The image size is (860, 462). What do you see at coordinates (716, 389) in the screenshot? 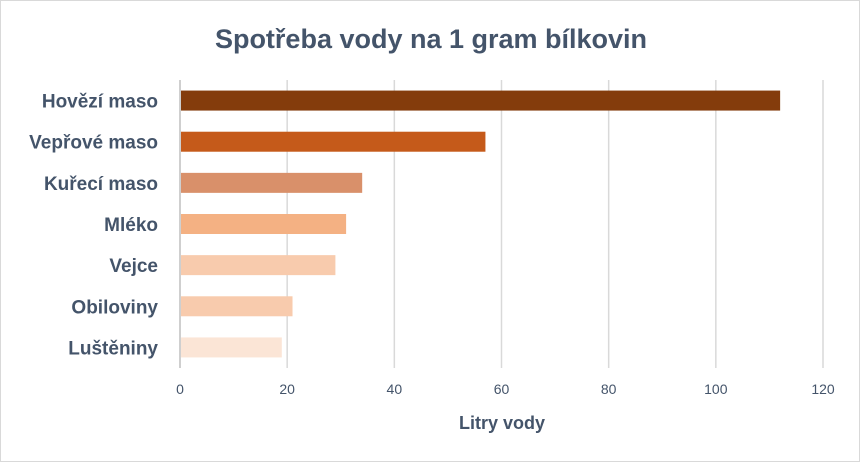
I see `x-tick-label: 100` at bounding box center [716, 389].